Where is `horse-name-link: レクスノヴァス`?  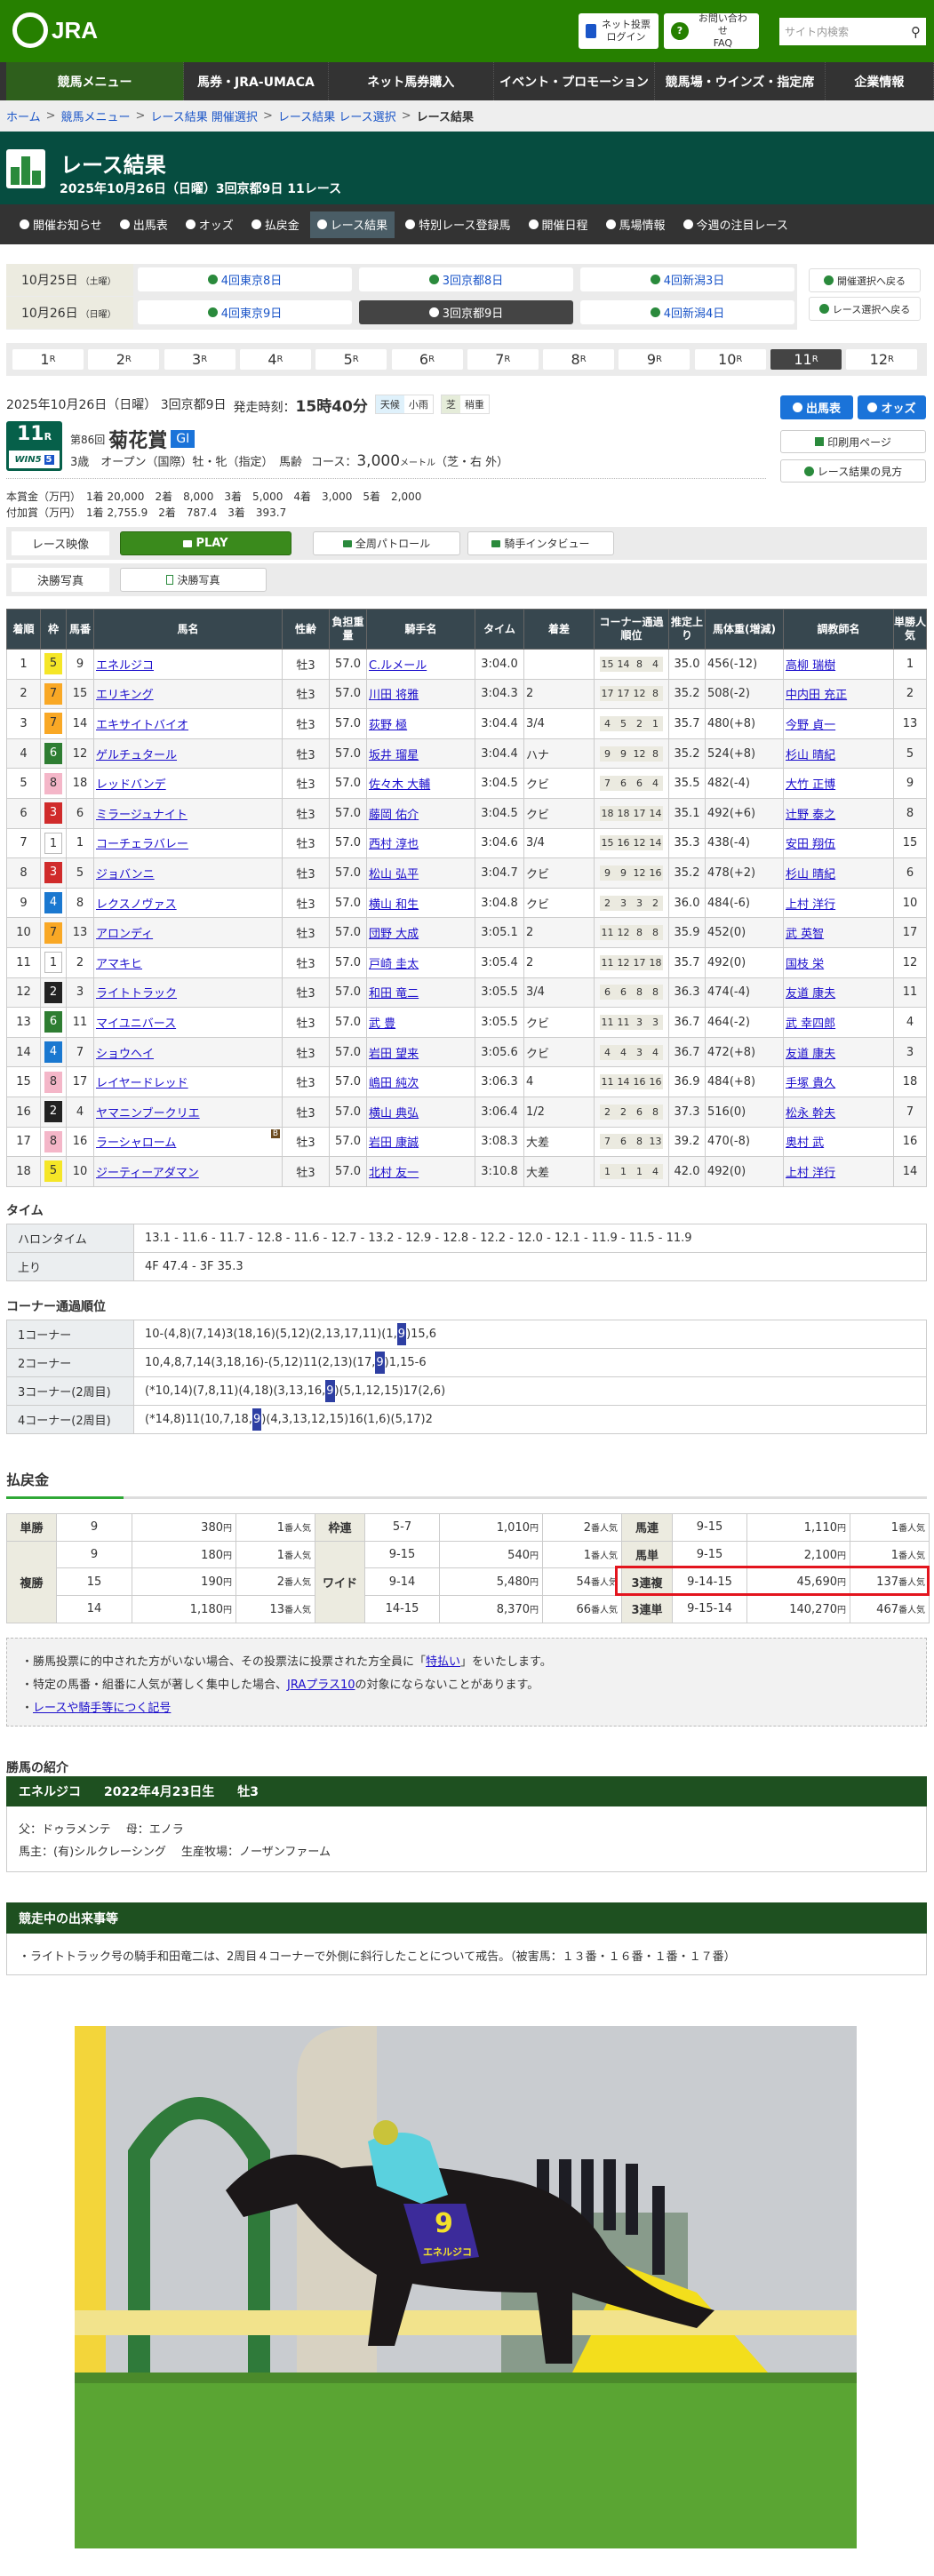
horse-name-link: レクスノヴァス is located at coordinates (136, 904).